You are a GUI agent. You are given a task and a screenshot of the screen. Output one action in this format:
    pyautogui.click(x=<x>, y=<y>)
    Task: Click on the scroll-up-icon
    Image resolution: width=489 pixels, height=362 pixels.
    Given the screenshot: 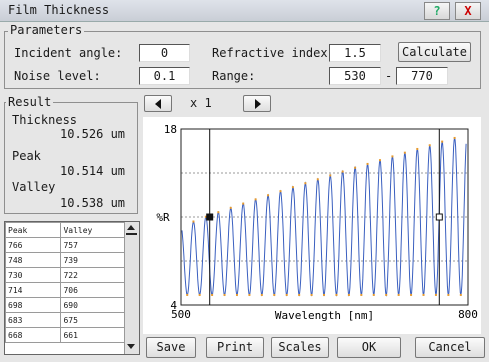 What is the action you would take?
    pyautogui.click(x=131, y=227)
    